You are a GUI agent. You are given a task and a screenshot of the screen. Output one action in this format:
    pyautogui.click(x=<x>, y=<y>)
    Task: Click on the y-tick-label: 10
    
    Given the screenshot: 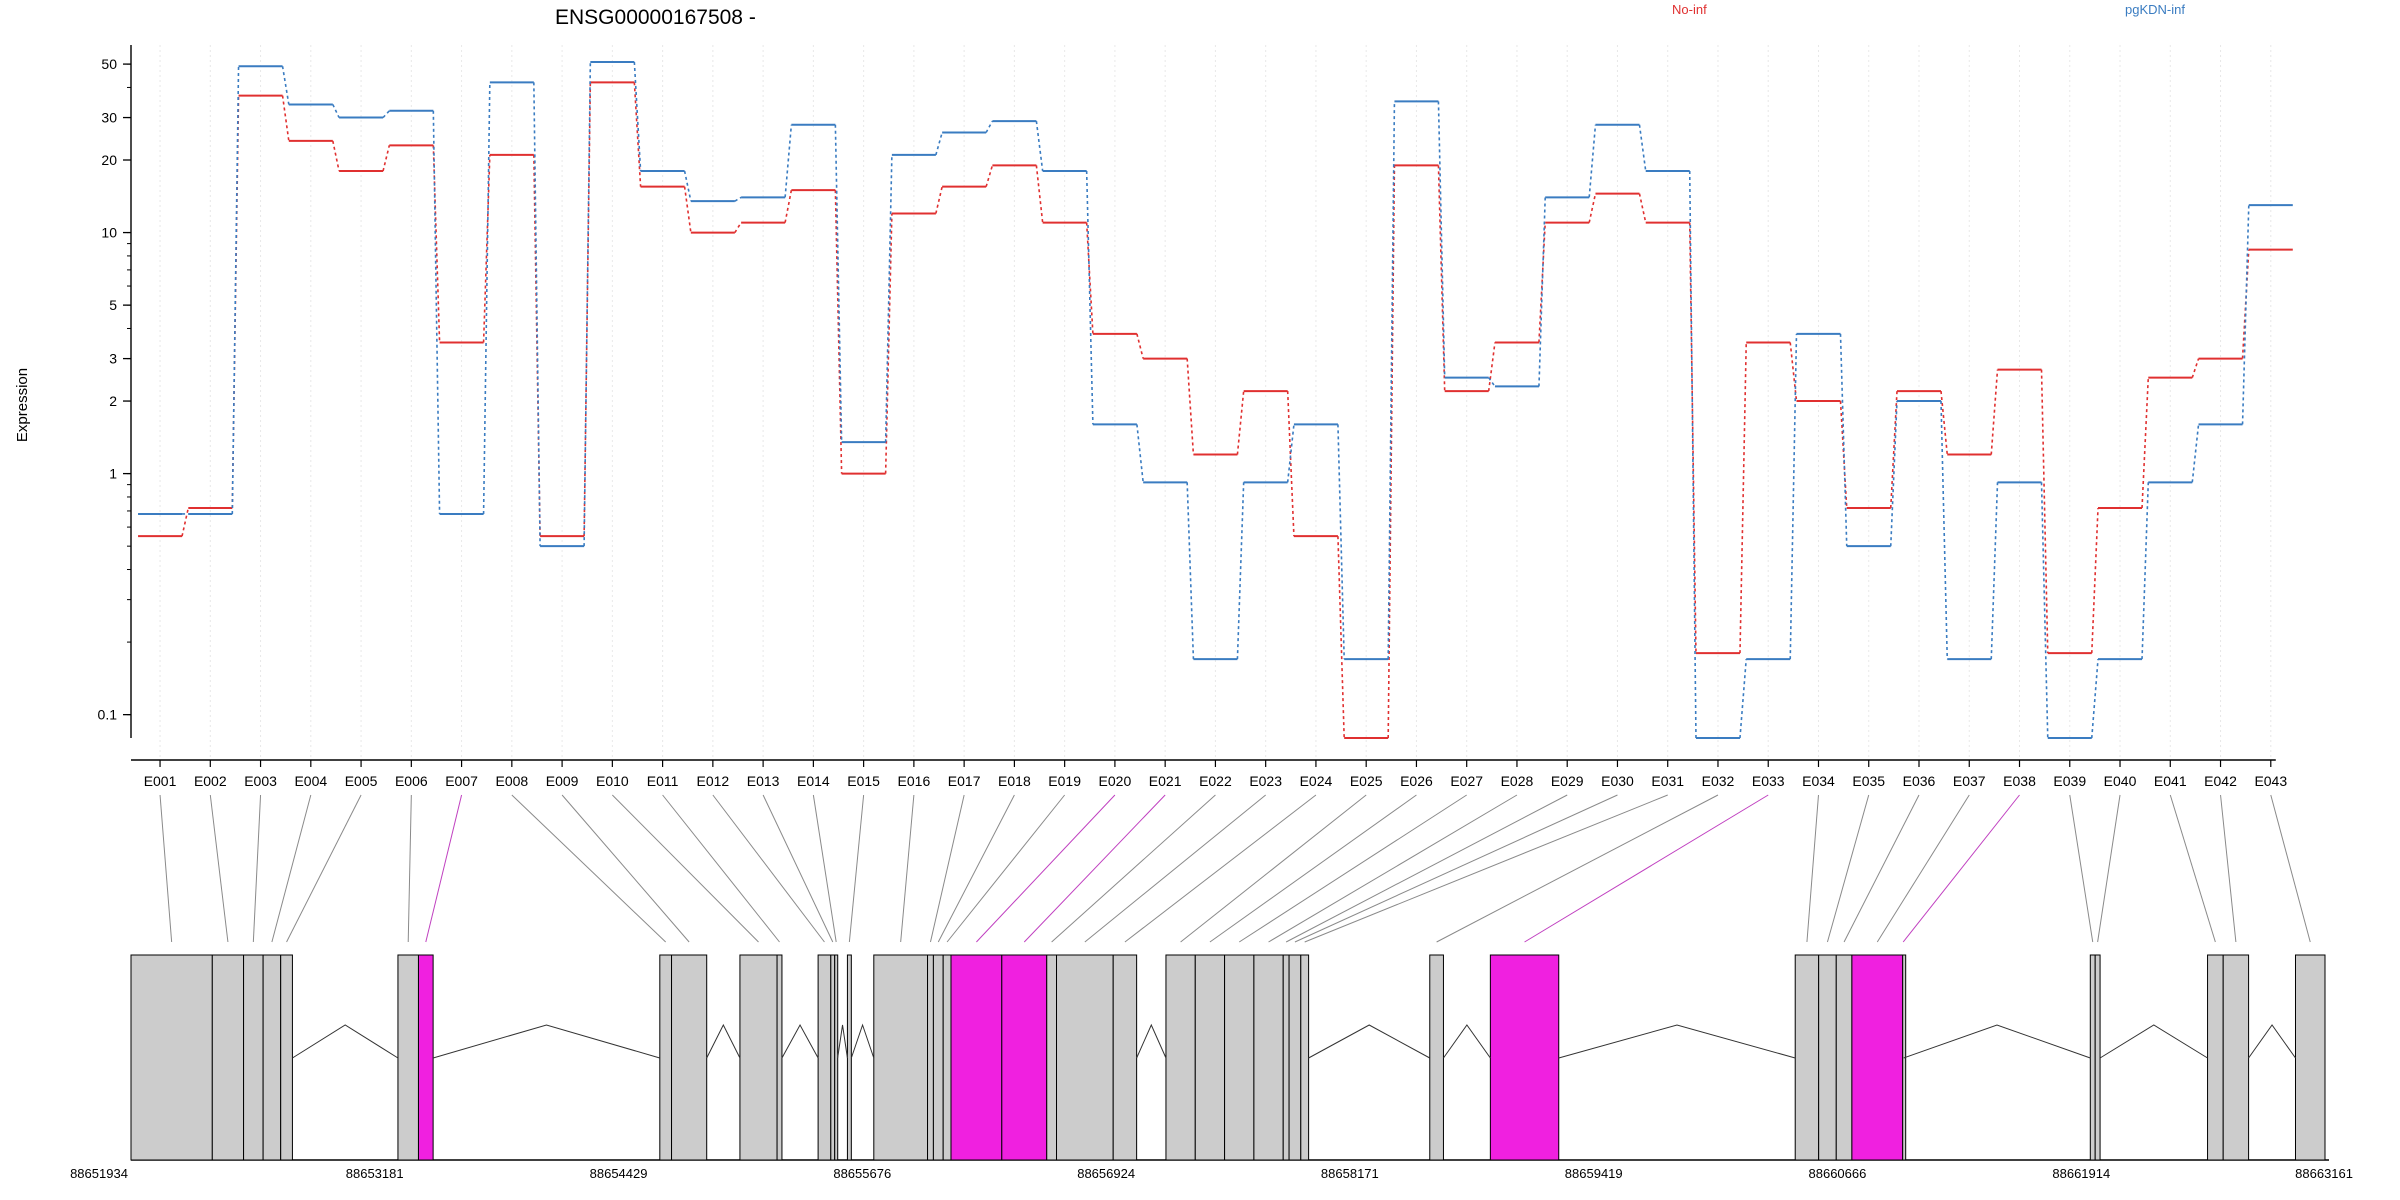 What is the action you would take?
    pyautogui.click(x=109, y=233)
    